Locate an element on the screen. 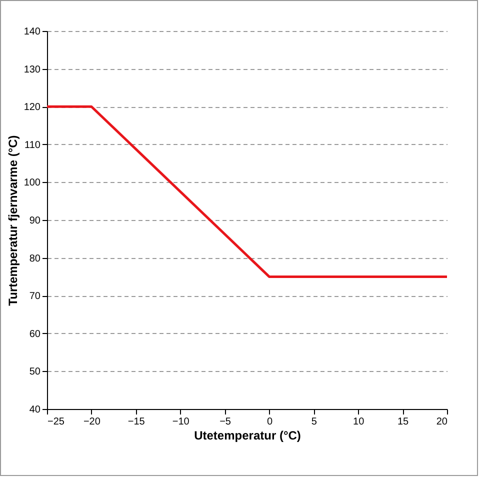  y-tick-label: 50 is located at coordinates (35, 372).